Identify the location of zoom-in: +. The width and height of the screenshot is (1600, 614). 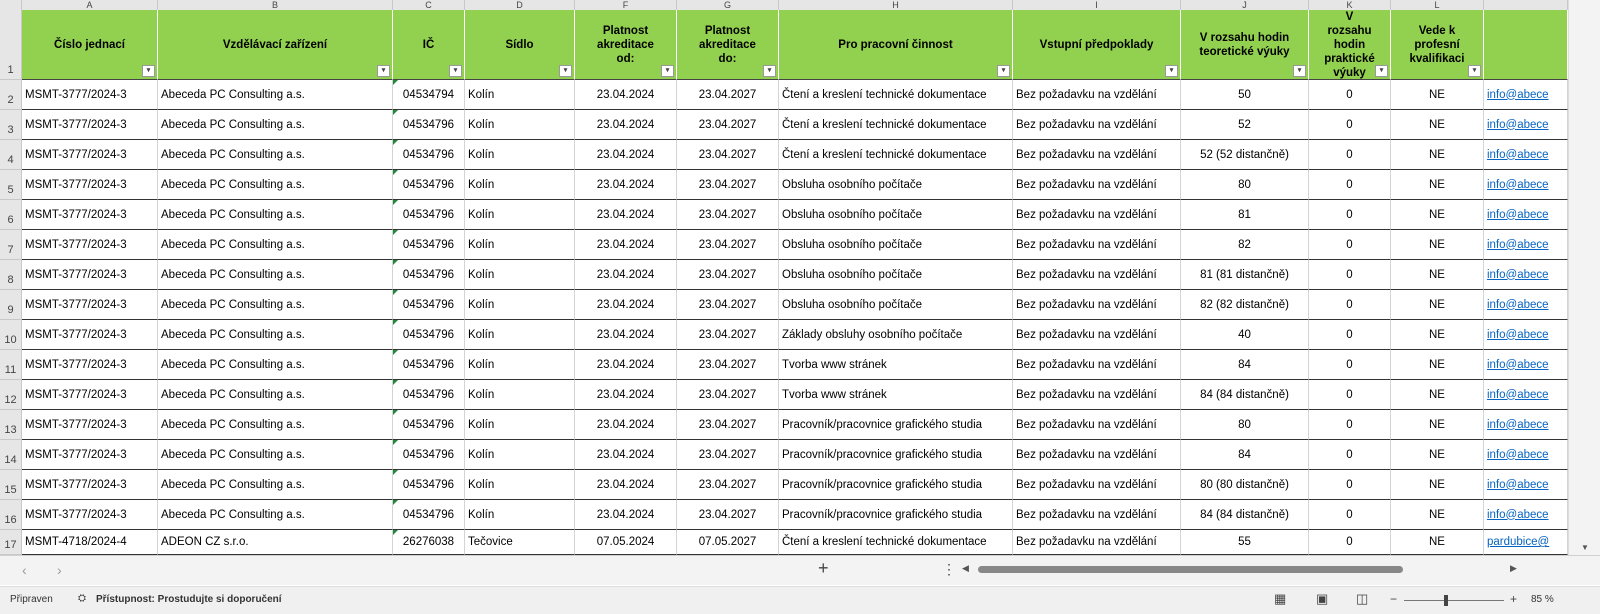
(1514, 599).